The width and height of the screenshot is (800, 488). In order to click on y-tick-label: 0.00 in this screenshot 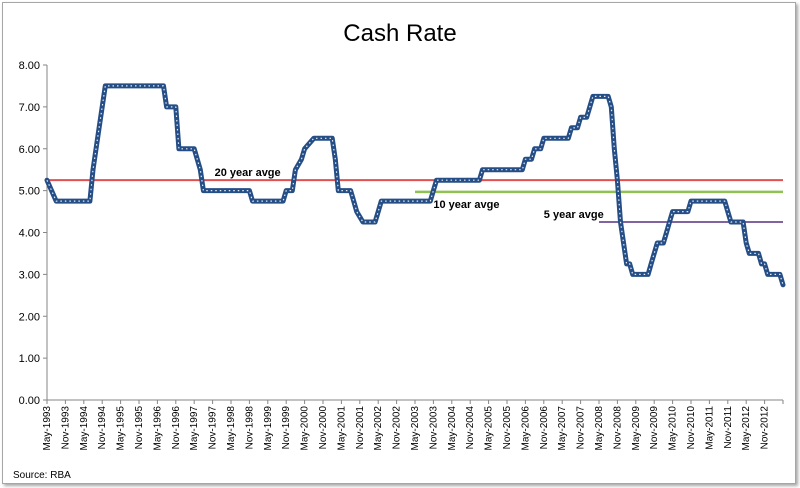, I will do `click(29, 401)`.